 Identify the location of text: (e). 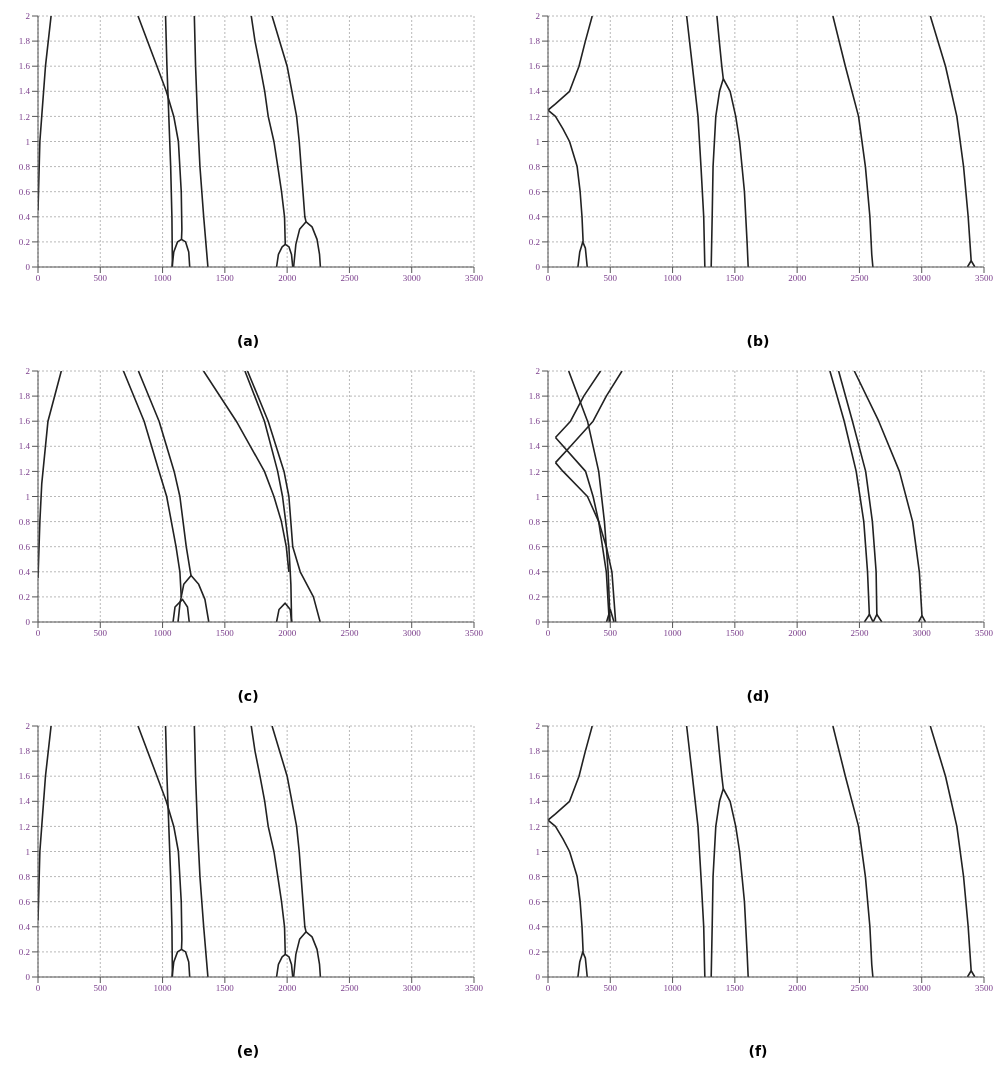
(248, 1051).